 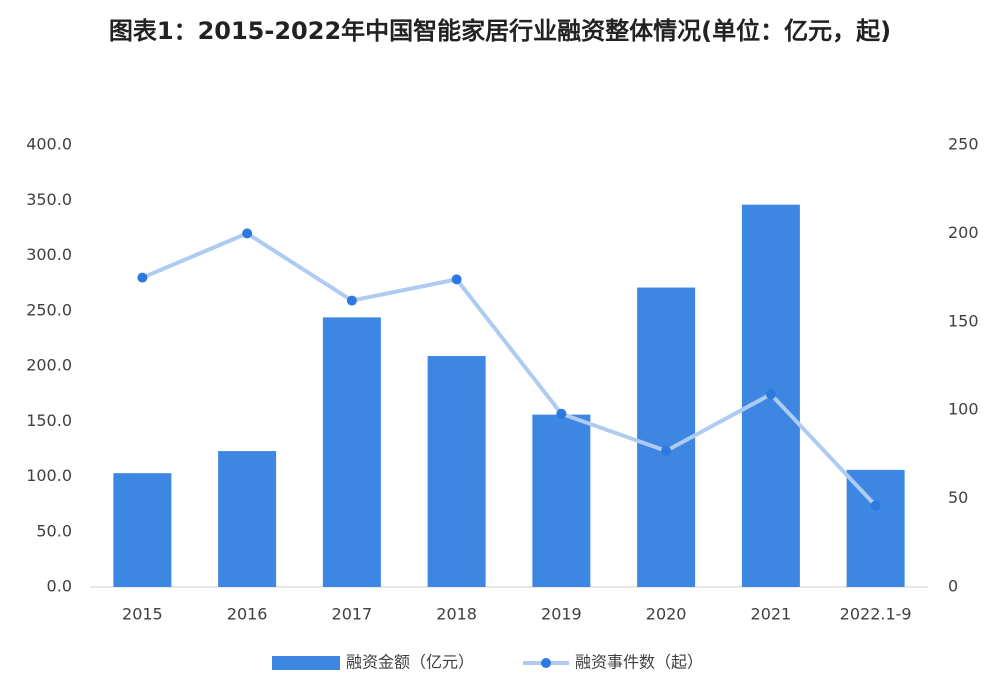 I want to click on y2-tick-label: 150, so click(x=963, y=320).